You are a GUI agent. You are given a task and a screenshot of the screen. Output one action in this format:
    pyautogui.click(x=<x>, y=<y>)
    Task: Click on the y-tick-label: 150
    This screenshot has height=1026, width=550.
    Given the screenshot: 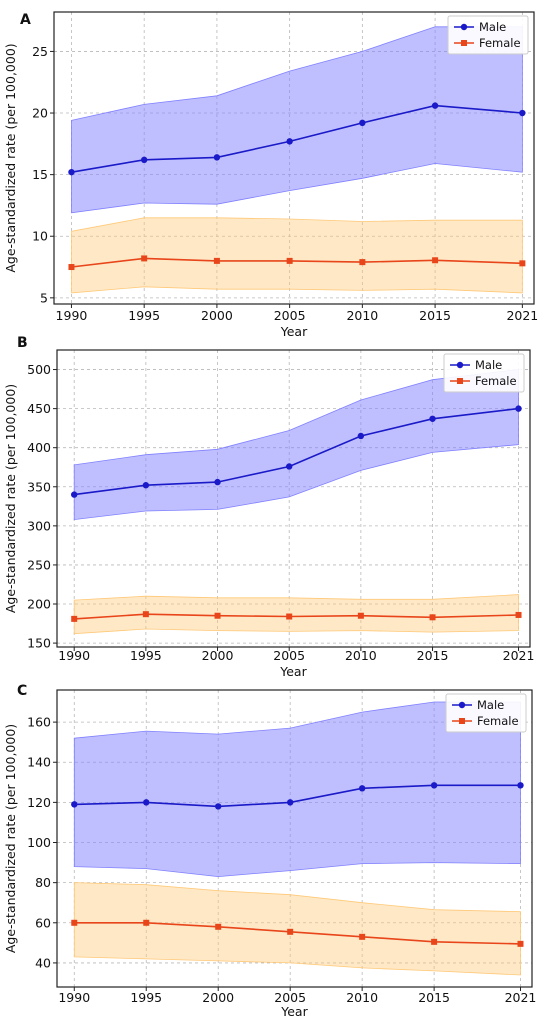 What is the action you would take?
    pyautogui.click(x=39, y=643)
    